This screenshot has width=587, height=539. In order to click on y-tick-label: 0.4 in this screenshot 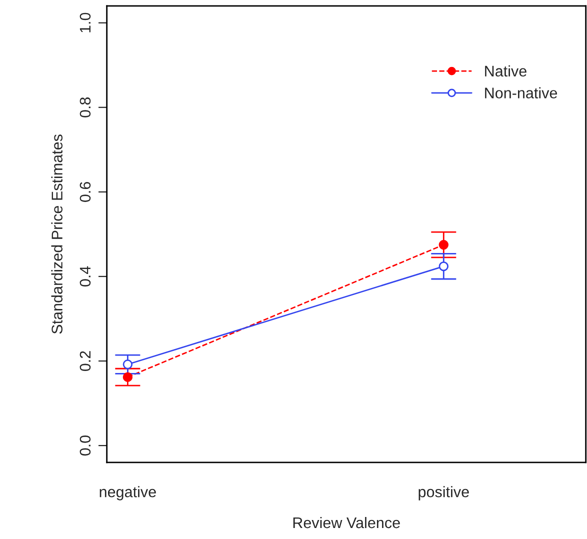, I will do `click(85, 276)`.